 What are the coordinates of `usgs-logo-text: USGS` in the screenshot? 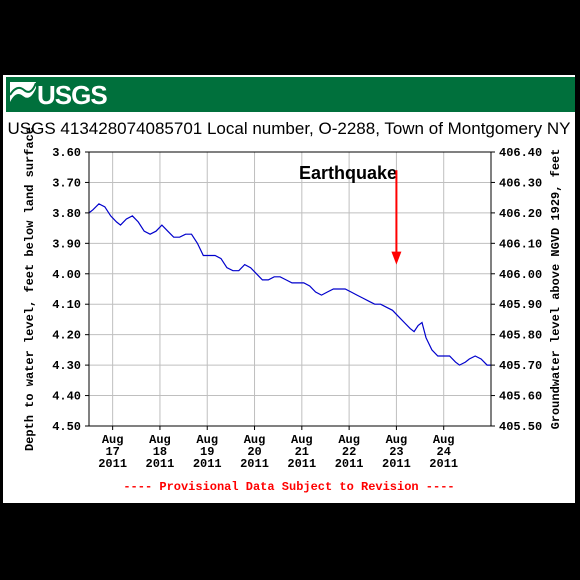 It's located at (72, 95).